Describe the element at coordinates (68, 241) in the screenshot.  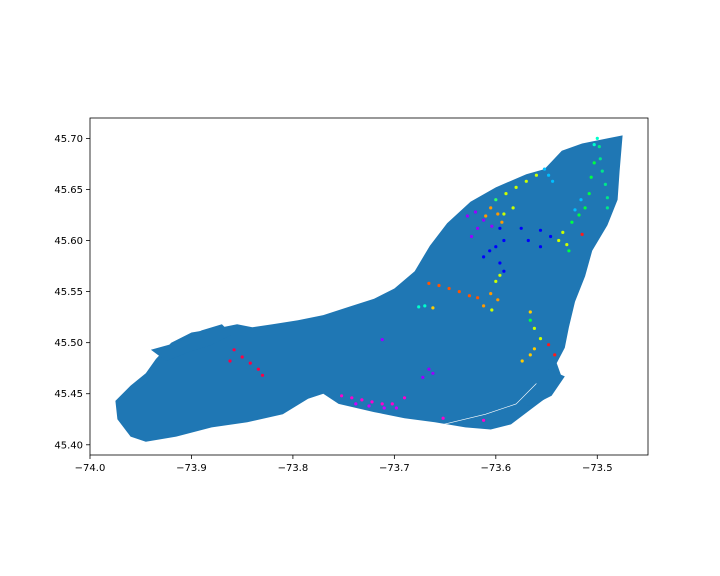
I see `y-tick-label: 45.60` at that location.